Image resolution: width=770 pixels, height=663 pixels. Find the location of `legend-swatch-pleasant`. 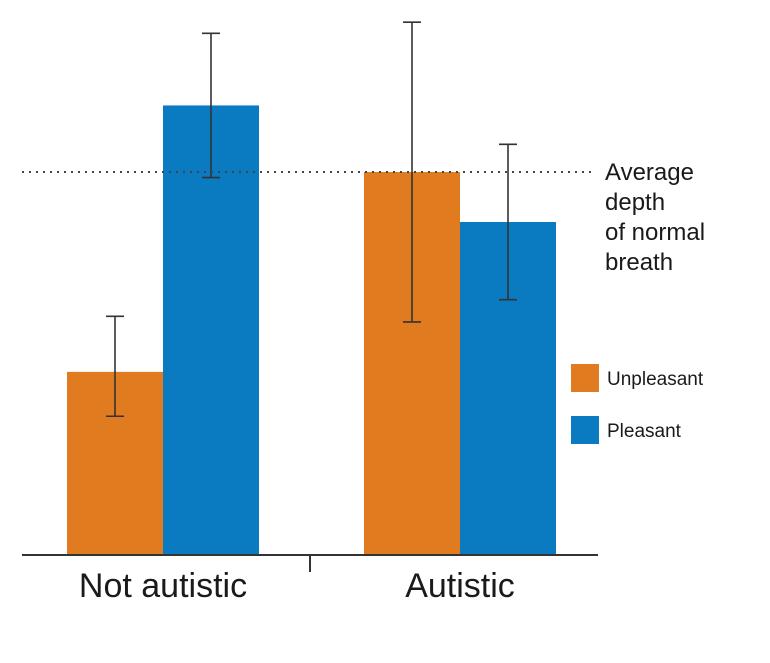

legend-swatch-pleasant is located at coordinates (585, 430).